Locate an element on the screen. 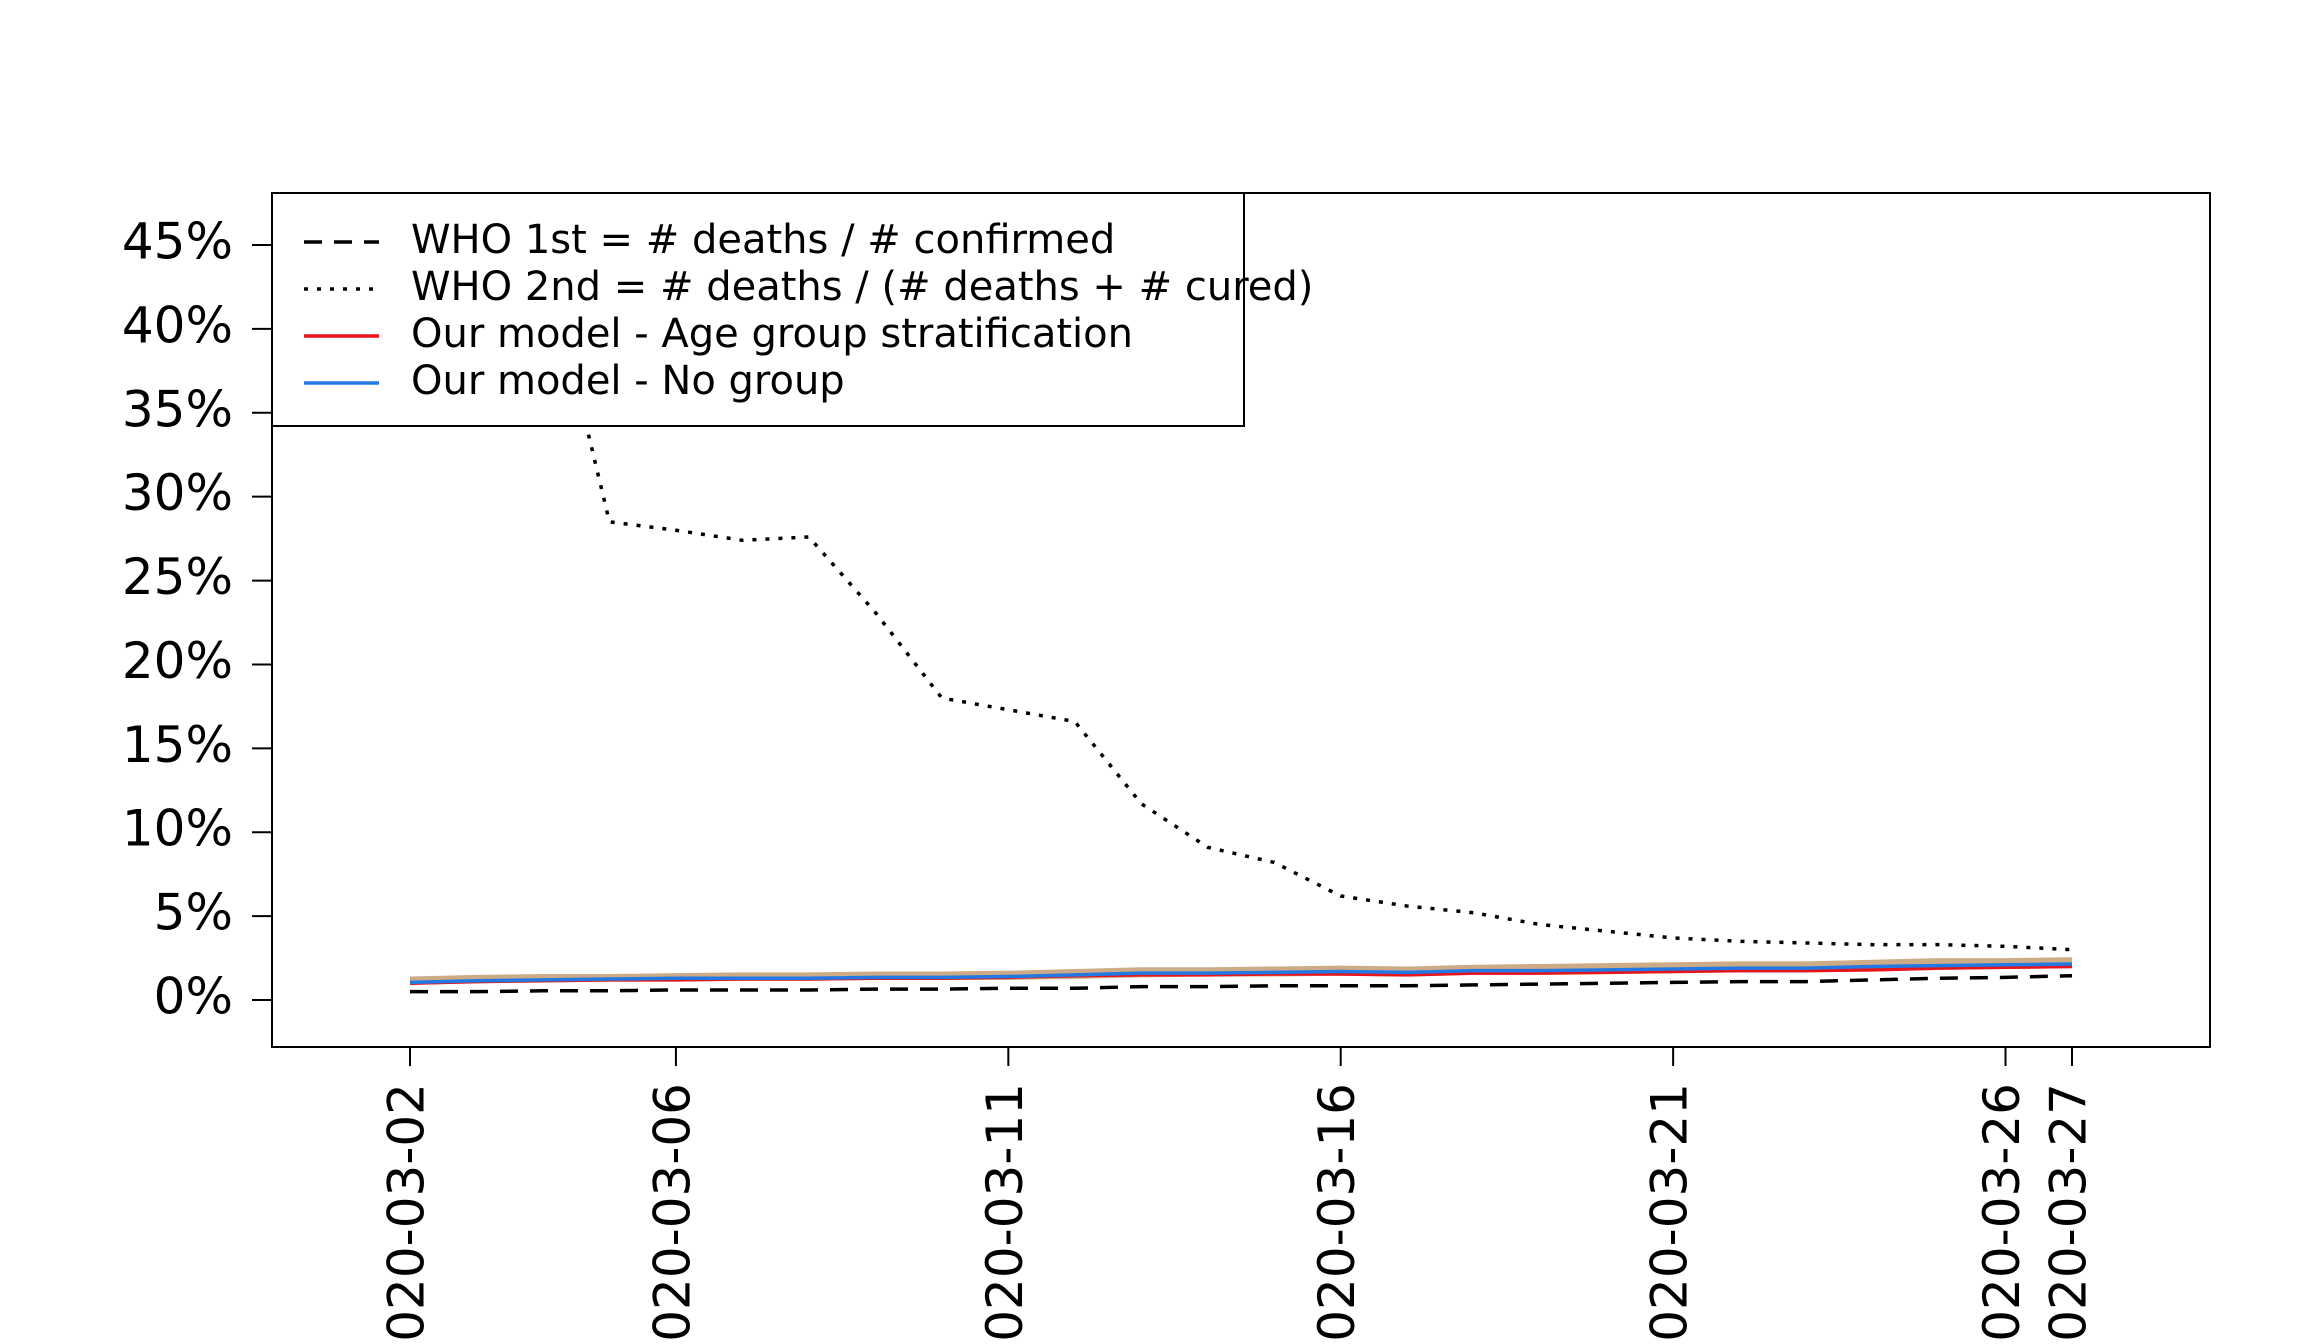  x-tick-label: 2020-03-11 is located at coordinates (1005, 1213).